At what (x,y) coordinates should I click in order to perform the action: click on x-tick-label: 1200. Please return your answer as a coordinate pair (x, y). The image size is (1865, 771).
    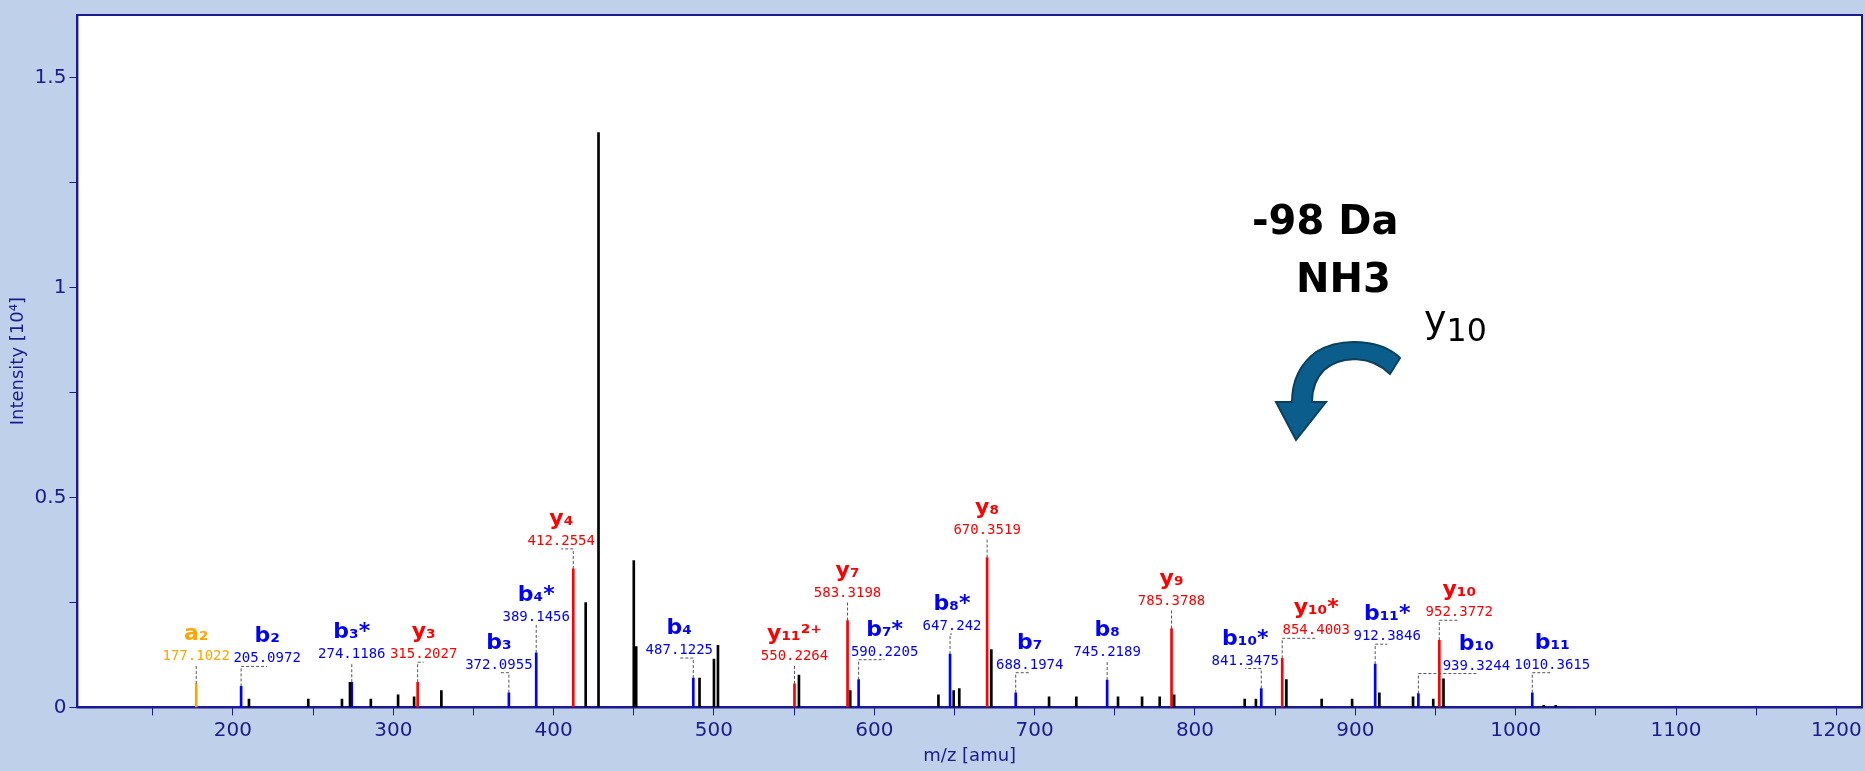
    Looking at the image, I should click on (1836, 728).